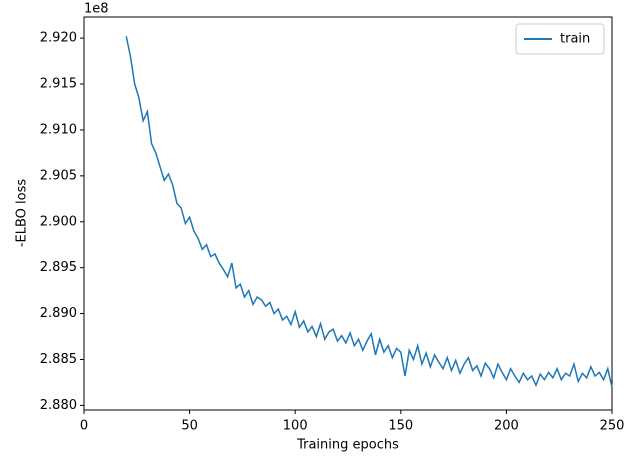 Image resolution: width=638 pixels, height=460 pixels. I want to click on y-tick-label: 2.895, so click(58, 267).